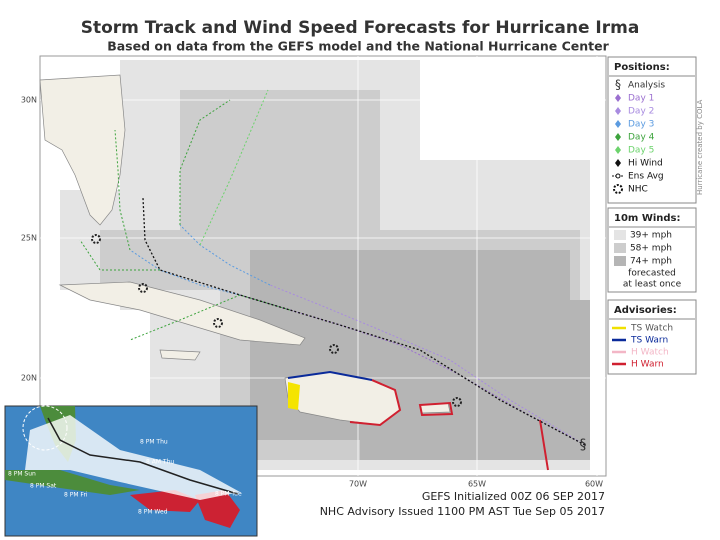 This screenshot has width=720, height=540. Describe the element at coordinates (646, 177) in the screenshot. I see `legend-item: Ens Avg` at that location.